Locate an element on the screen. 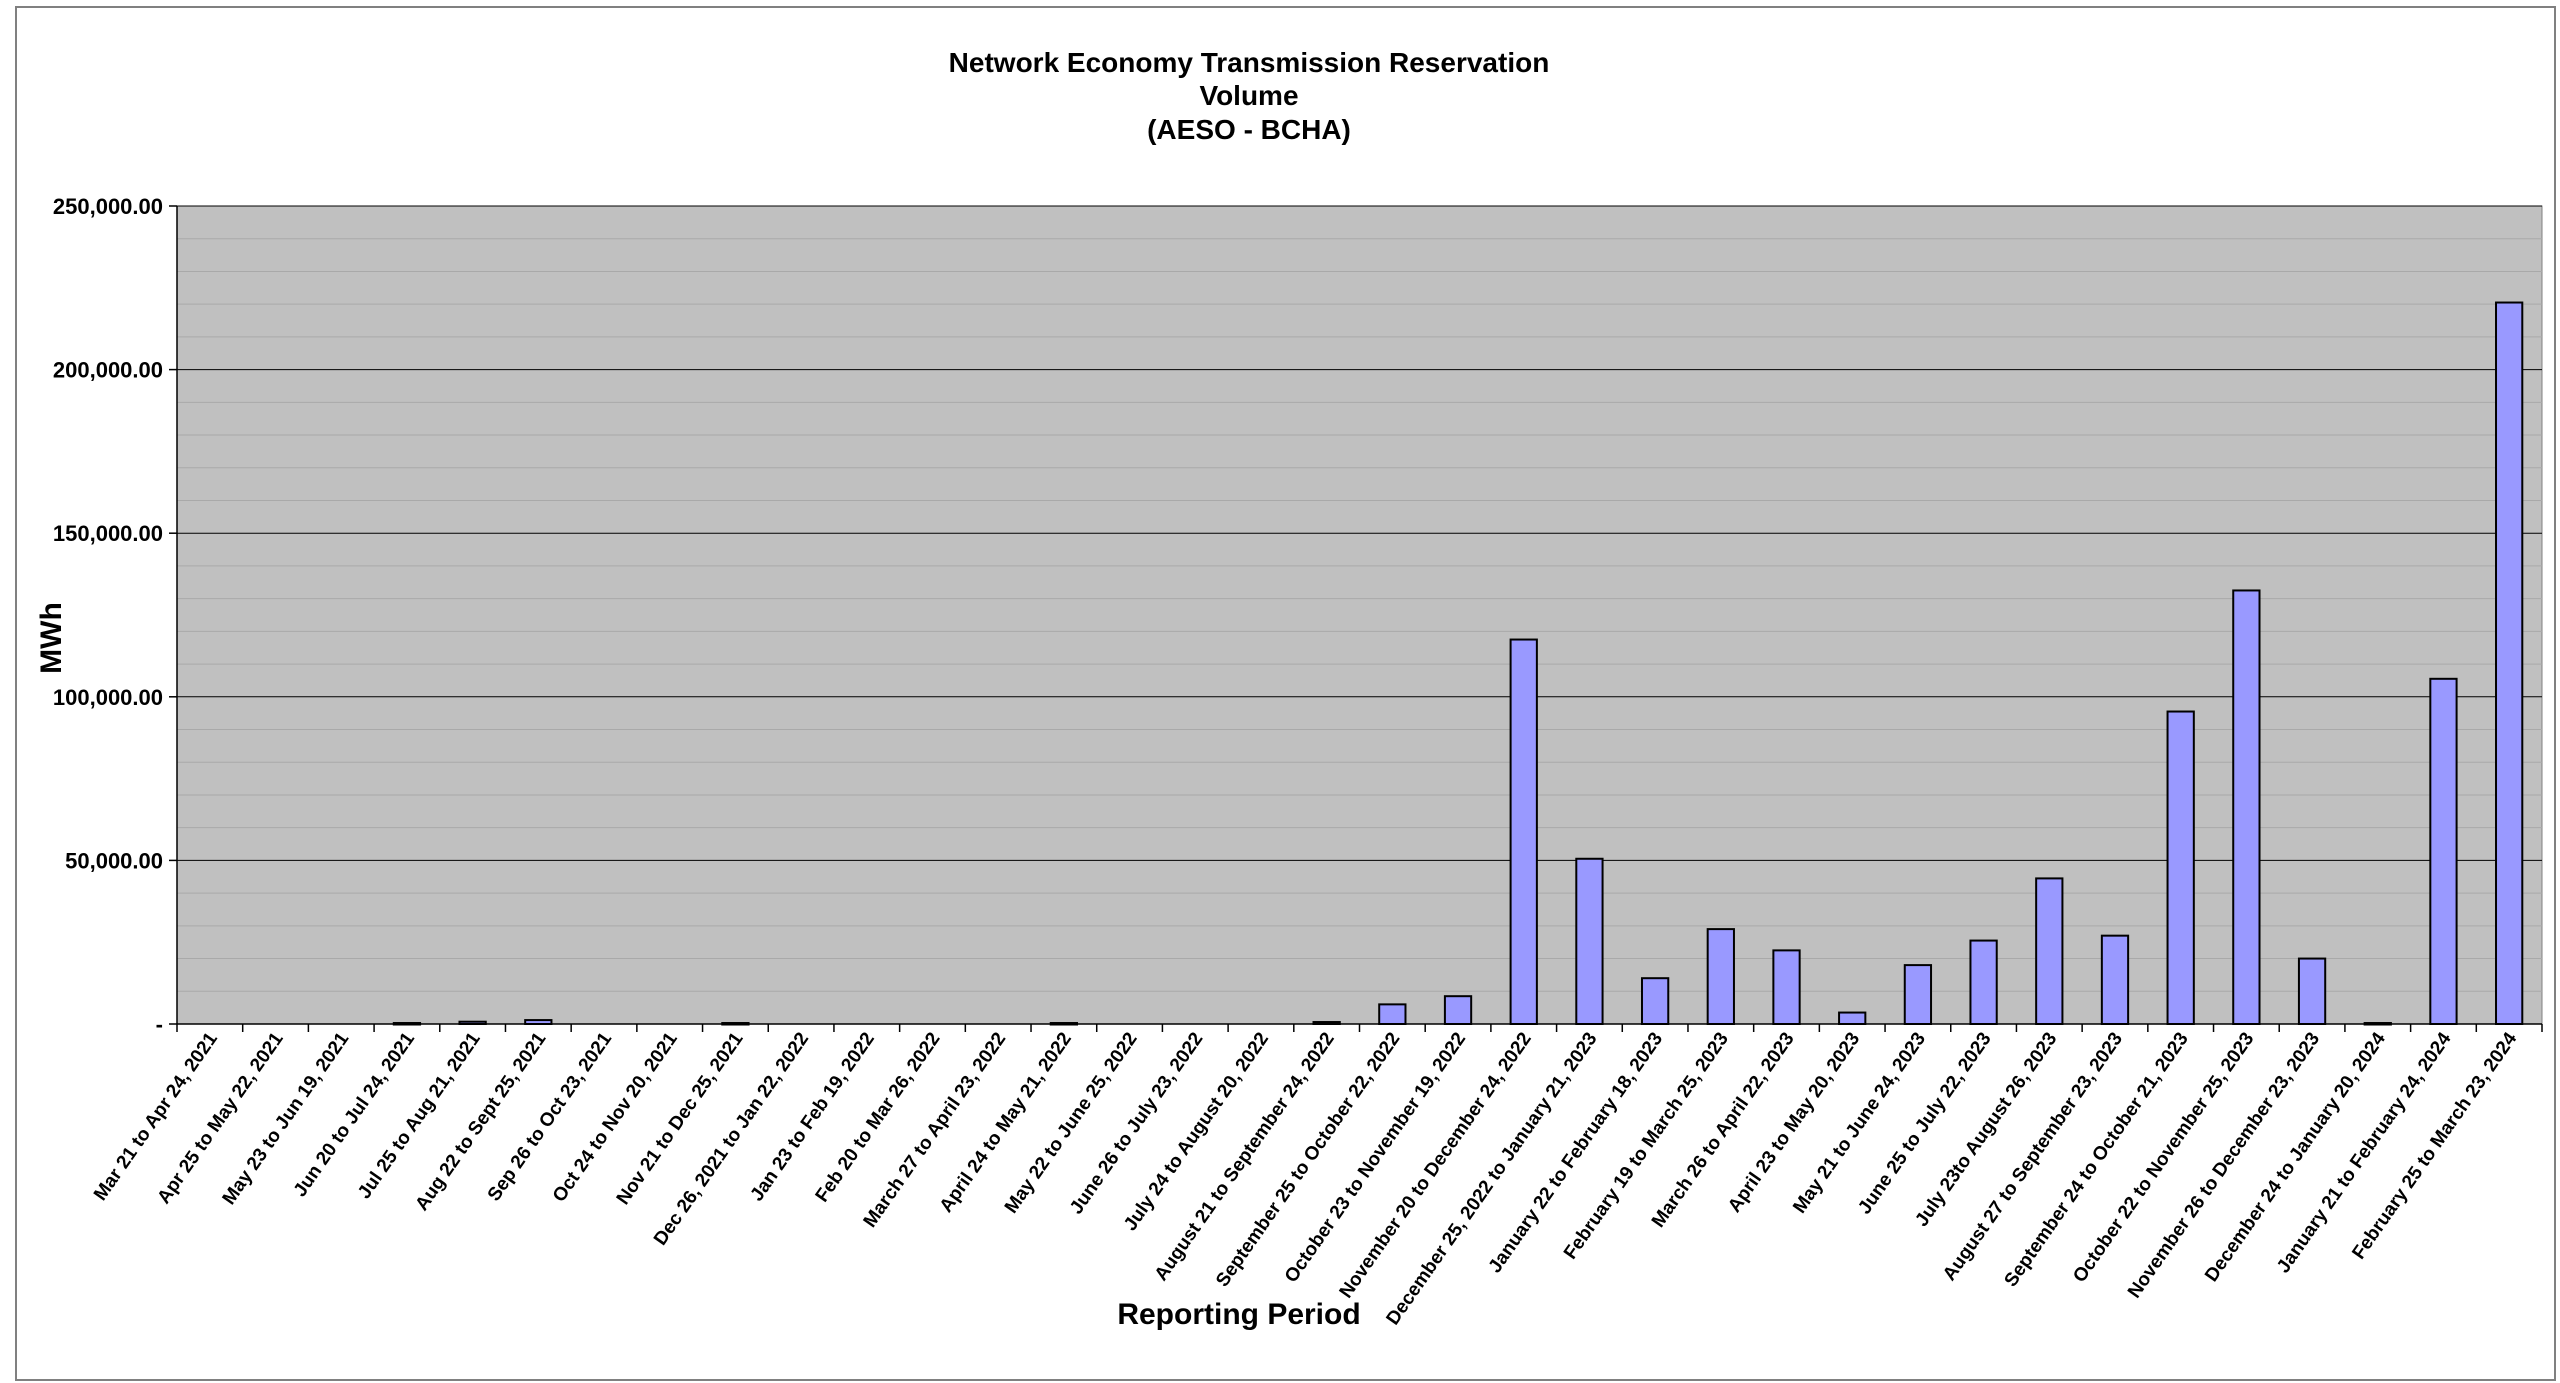  chart-title-line-3: (AESO - BCHA) is located at coordinates (1249, 129).